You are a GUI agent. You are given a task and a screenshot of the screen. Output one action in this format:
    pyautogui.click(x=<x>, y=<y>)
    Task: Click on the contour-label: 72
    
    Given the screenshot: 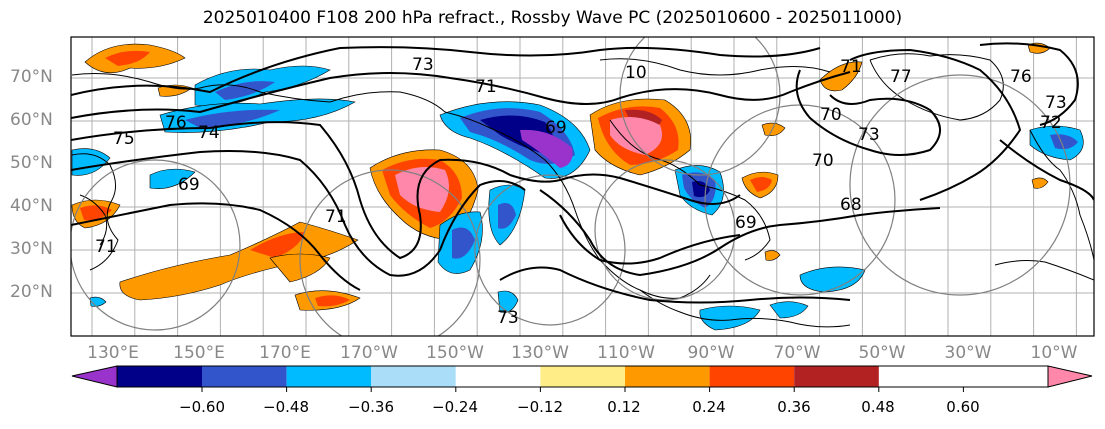 What is the action you would take?
    pyautogui.click(x=1051, y=123)
    